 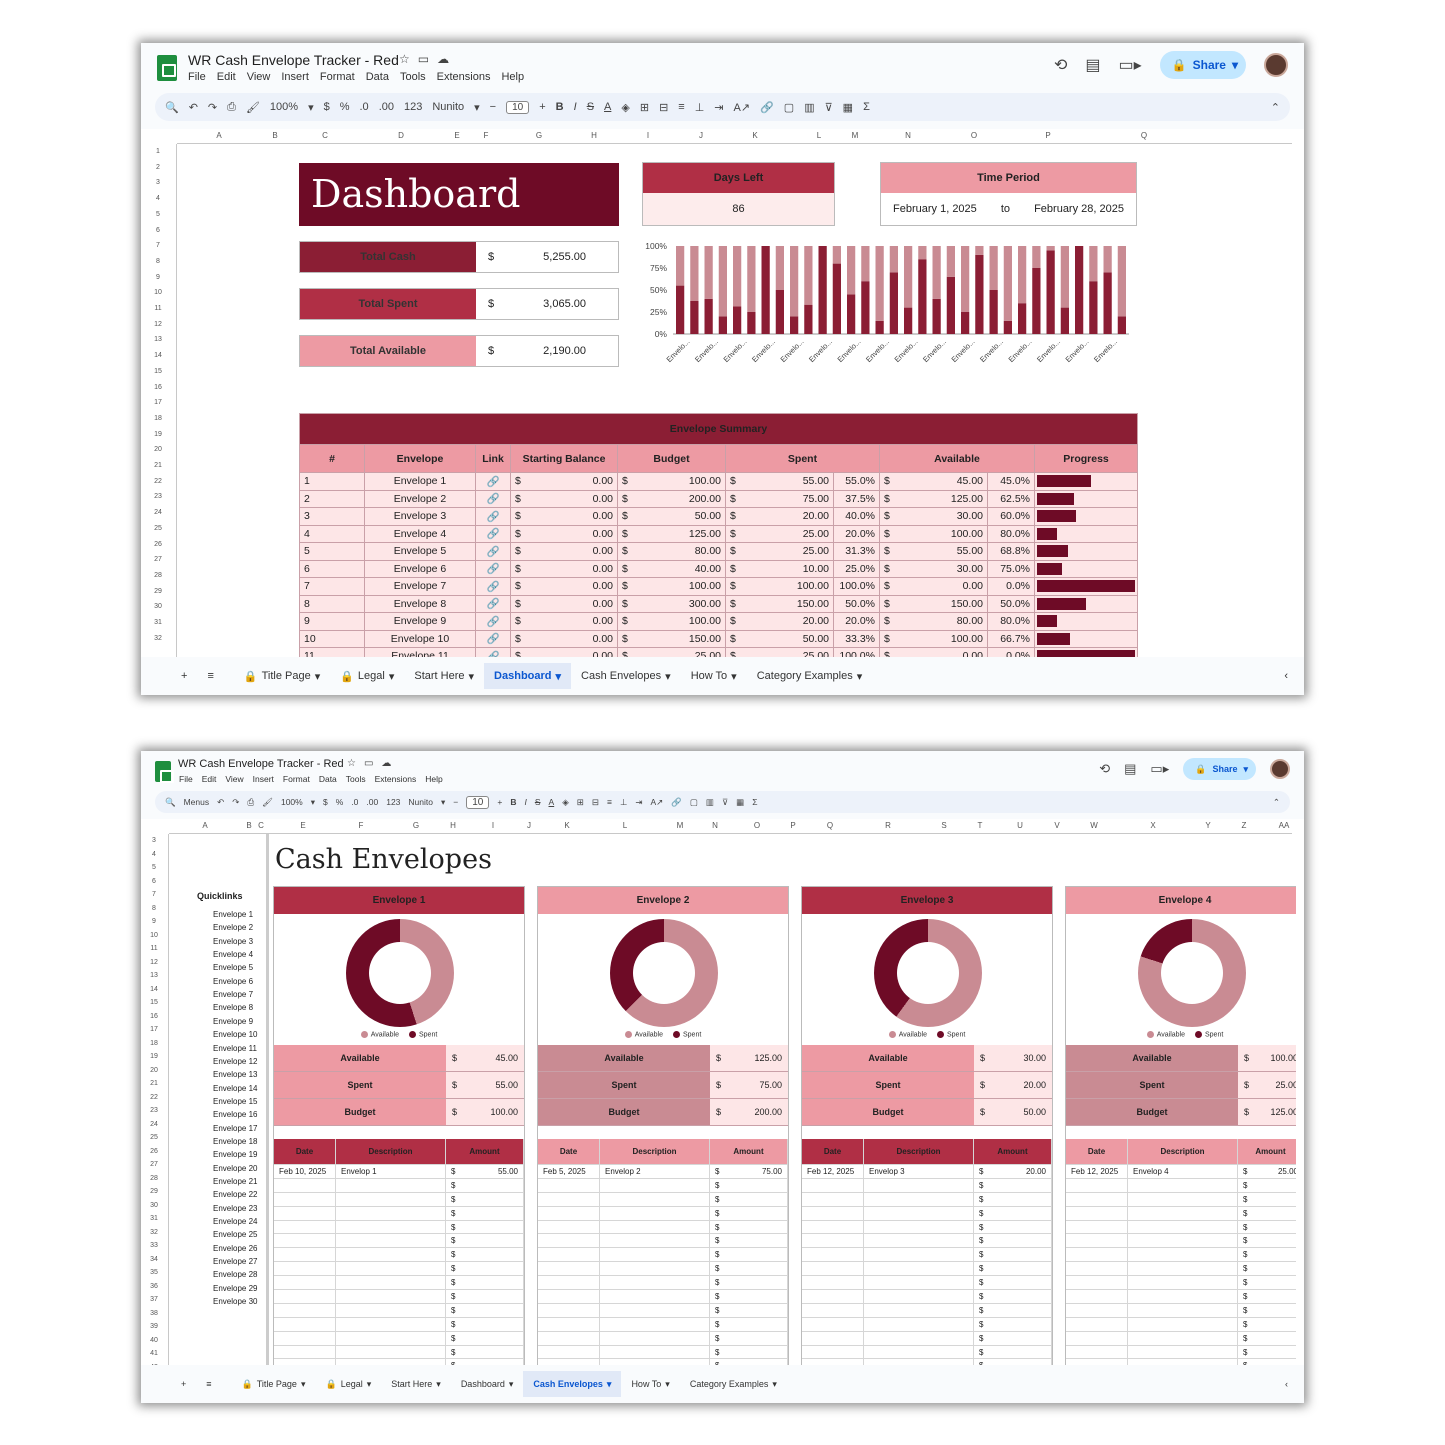 I want to click on row-header: 10, so click(x=154, y=935).